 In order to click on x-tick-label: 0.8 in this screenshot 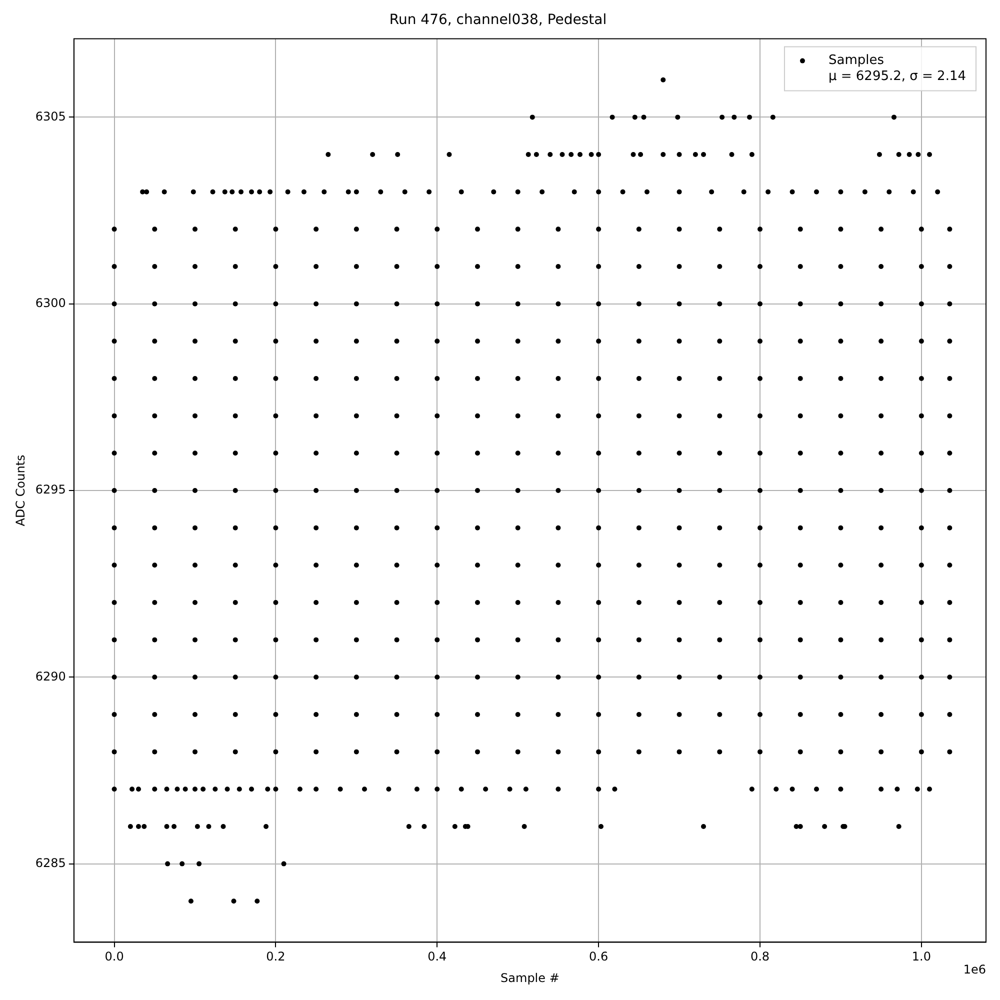, I will do `click(760, 957)`.